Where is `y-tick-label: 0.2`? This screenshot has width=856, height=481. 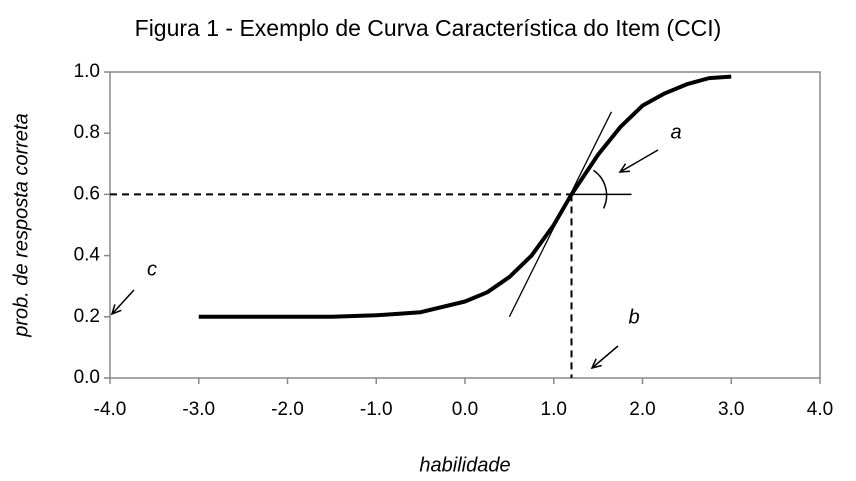 y-tick-label: 0.2 is located at coordinates (87, 316).